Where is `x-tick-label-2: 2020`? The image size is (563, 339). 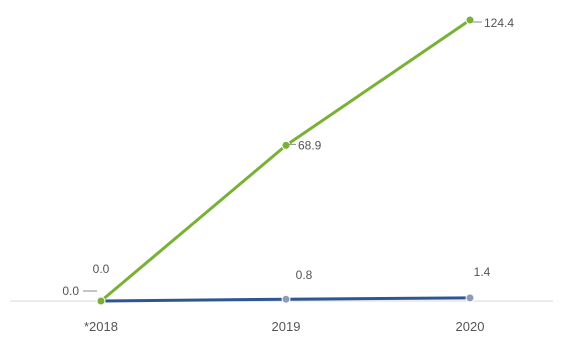
x-tick-label-2: 2020 is located at coordinates (470, 326).